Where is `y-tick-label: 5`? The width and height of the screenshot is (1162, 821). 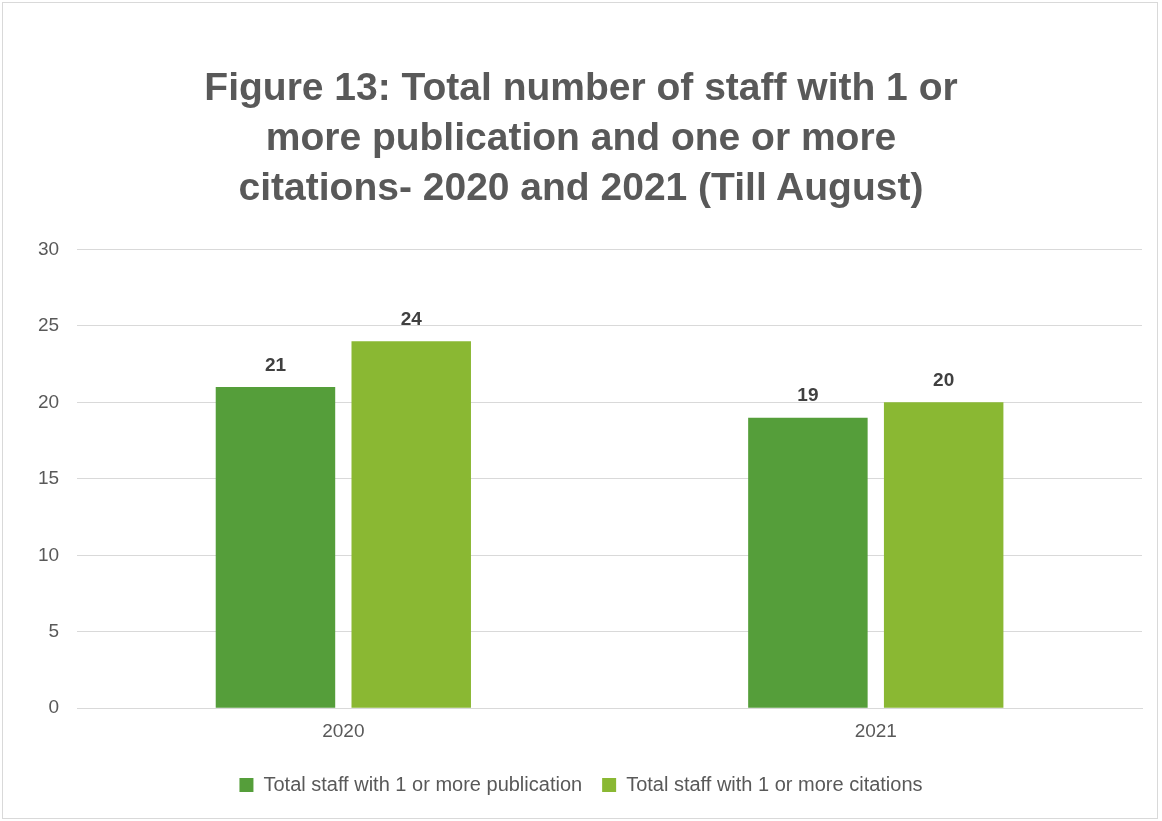 y-tick-label: 5 is located at coordinates (54, 630).